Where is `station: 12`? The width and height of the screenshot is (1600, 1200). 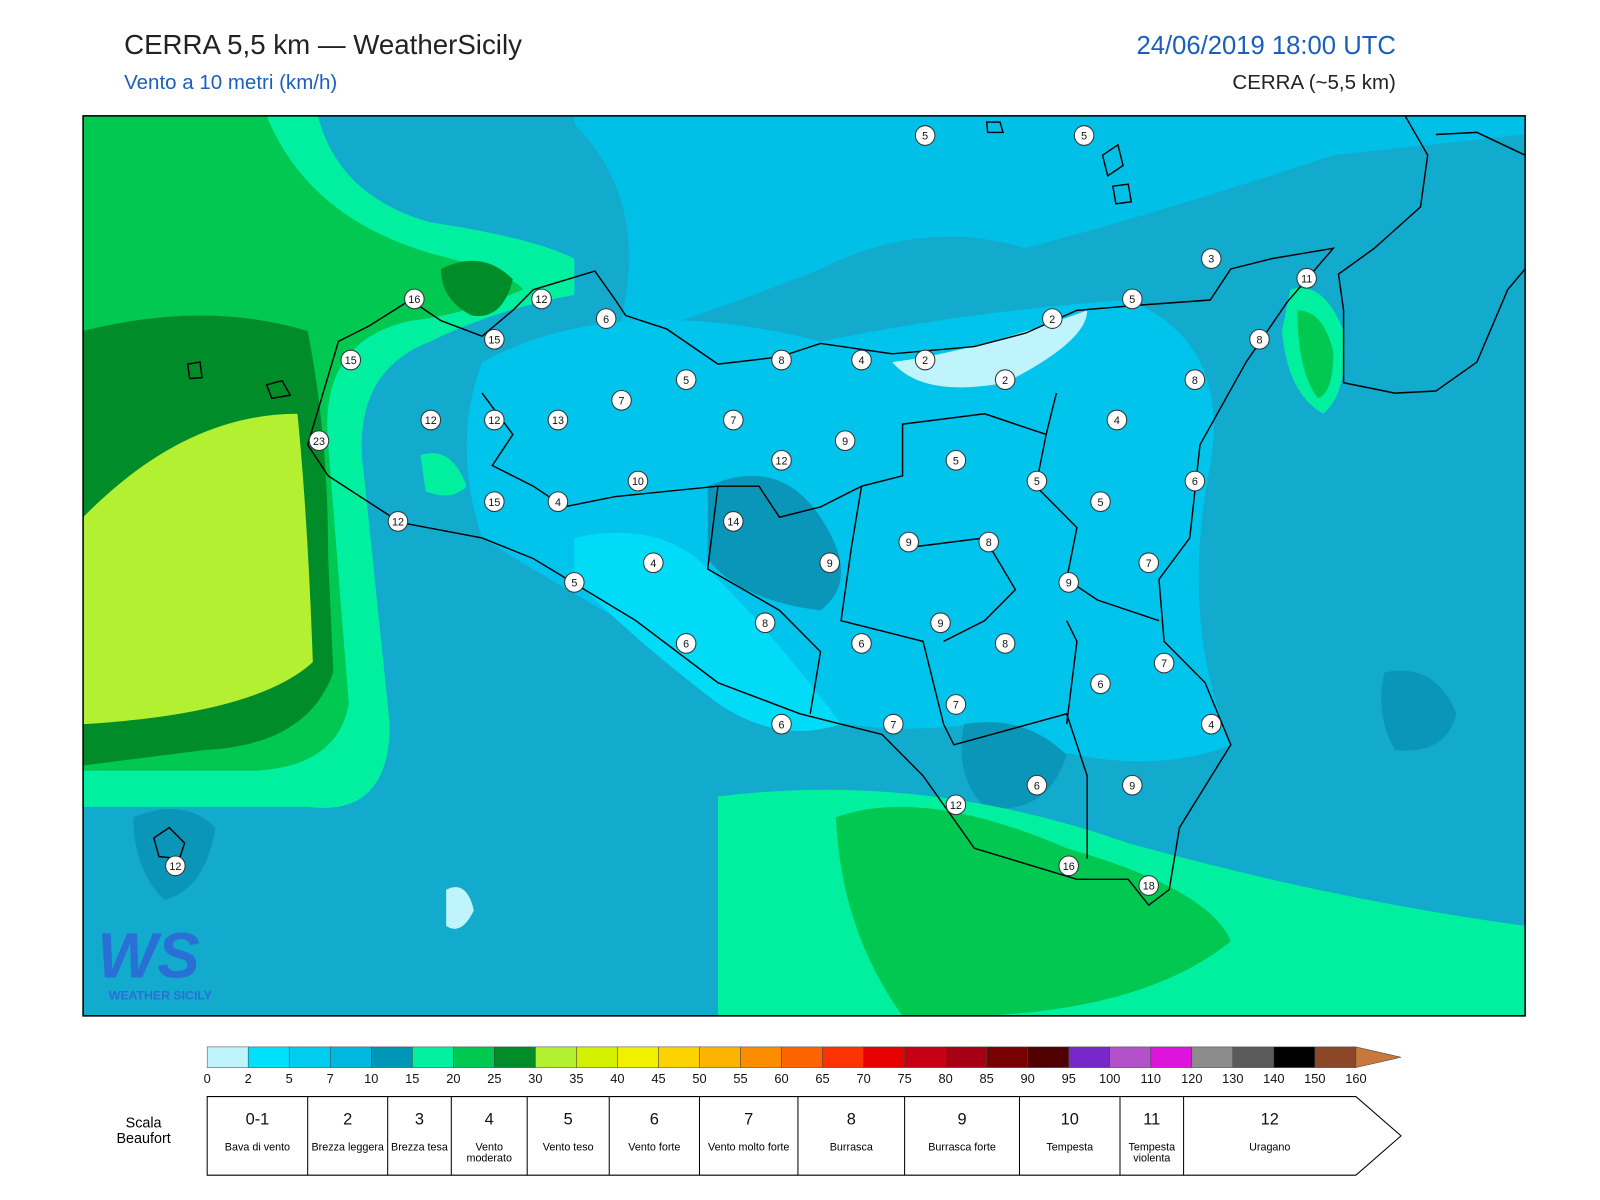
station: 12 is located at coordinates (781, 460).